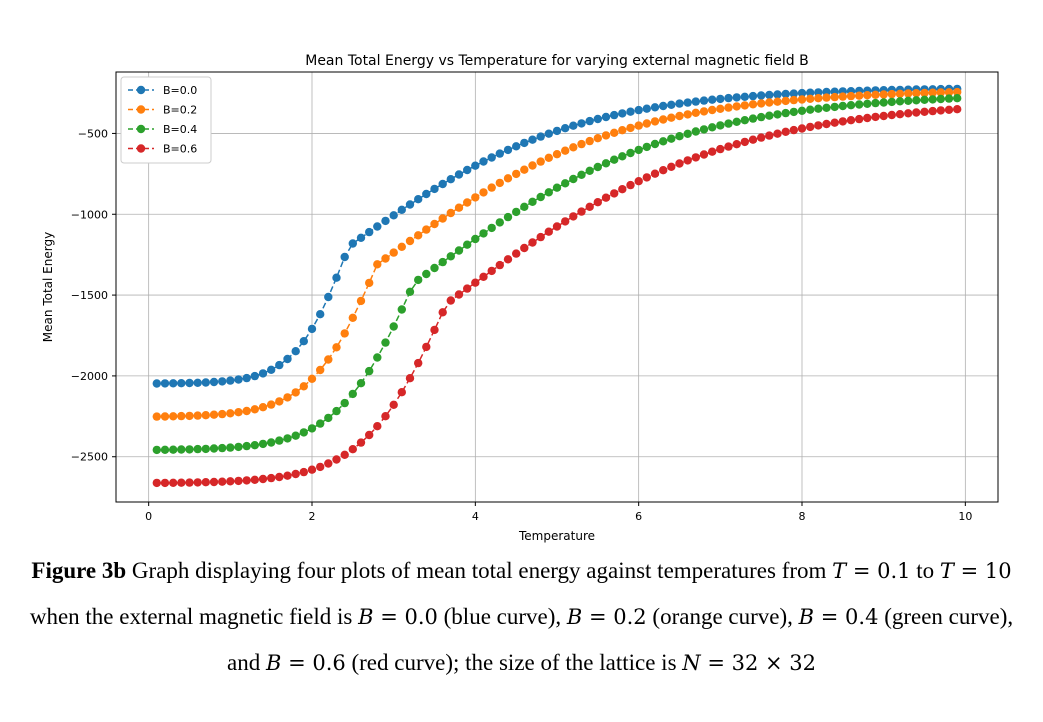 The height and width of the screenshot is (722, 1043). What do you see at coordinates (366, 617) in the screenshot?
I see `caption-var: B` at bounding box center [366, 617].